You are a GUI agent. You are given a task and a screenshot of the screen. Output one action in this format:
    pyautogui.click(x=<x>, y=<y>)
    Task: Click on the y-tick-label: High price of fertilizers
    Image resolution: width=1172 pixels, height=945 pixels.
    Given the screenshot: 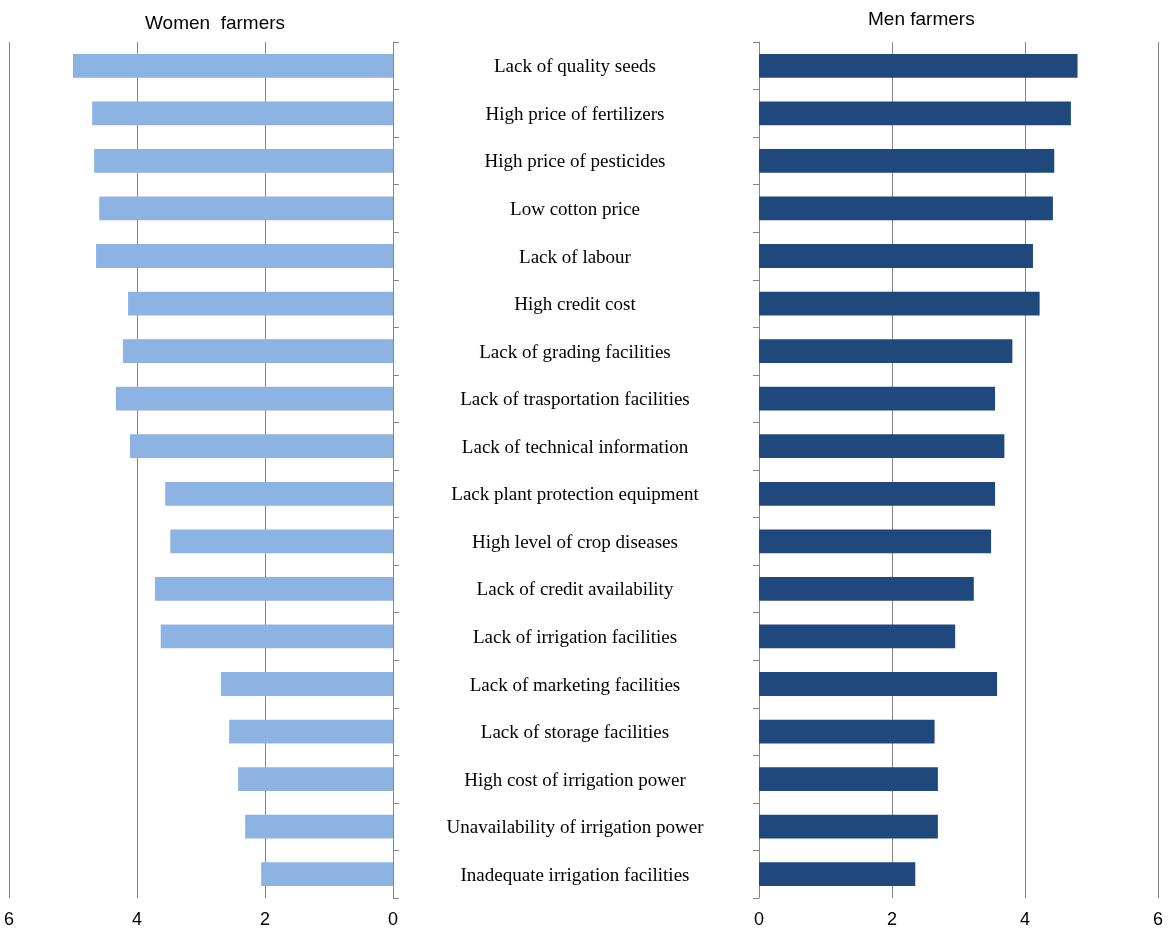 What is the action you would take?
    pyautogui.click(x=575, y=113)
    